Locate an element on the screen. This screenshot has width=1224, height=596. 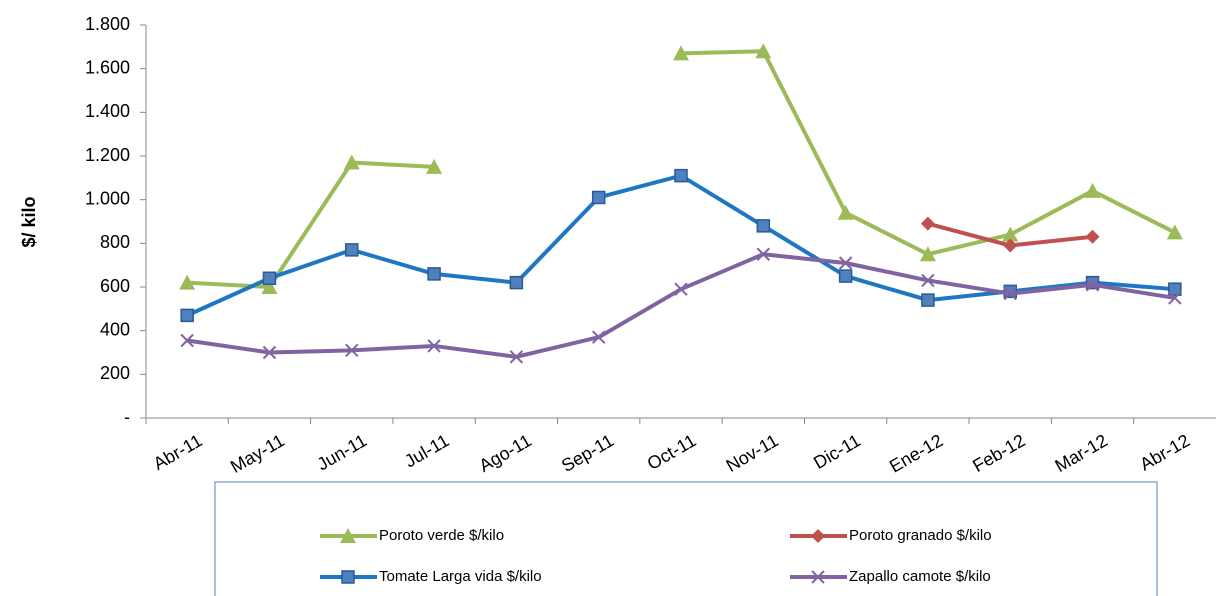
x-tick-label: Feb-12 is located at coordinates (998, 453).